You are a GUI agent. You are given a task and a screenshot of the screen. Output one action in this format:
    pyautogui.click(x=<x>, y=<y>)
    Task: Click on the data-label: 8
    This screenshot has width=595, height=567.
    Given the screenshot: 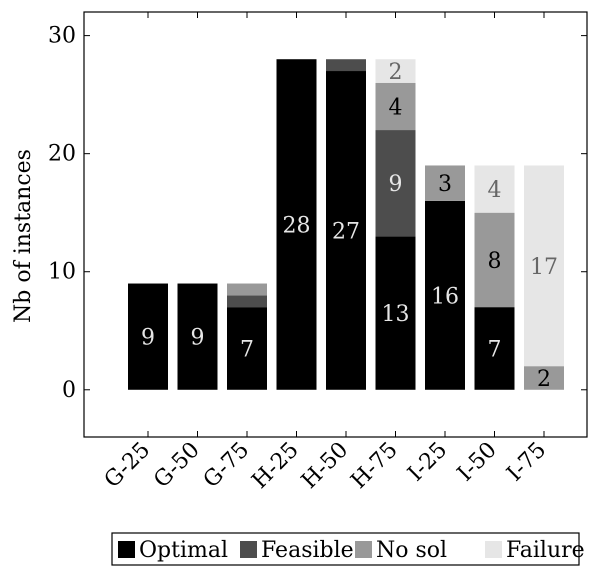 What is the action you would take?
    pyautogui.click(x=495, y=261)
    